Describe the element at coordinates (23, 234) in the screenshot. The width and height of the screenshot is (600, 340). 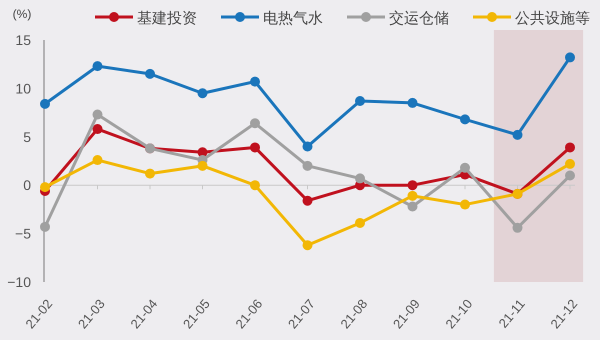
I see `y-tick-label: −5` at that location.